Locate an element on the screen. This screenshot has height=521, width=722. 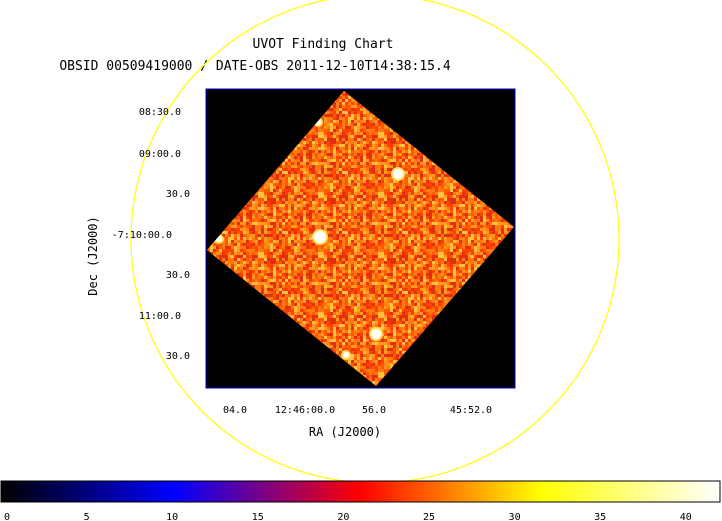
colorbar-tick-label: 20 is located at coordinates (343, 516).